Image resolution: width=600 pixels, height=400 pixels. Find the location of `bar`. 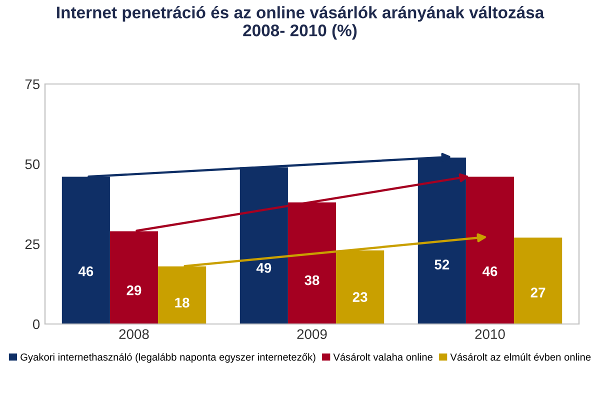

bar is located at coordinates (538, 281).